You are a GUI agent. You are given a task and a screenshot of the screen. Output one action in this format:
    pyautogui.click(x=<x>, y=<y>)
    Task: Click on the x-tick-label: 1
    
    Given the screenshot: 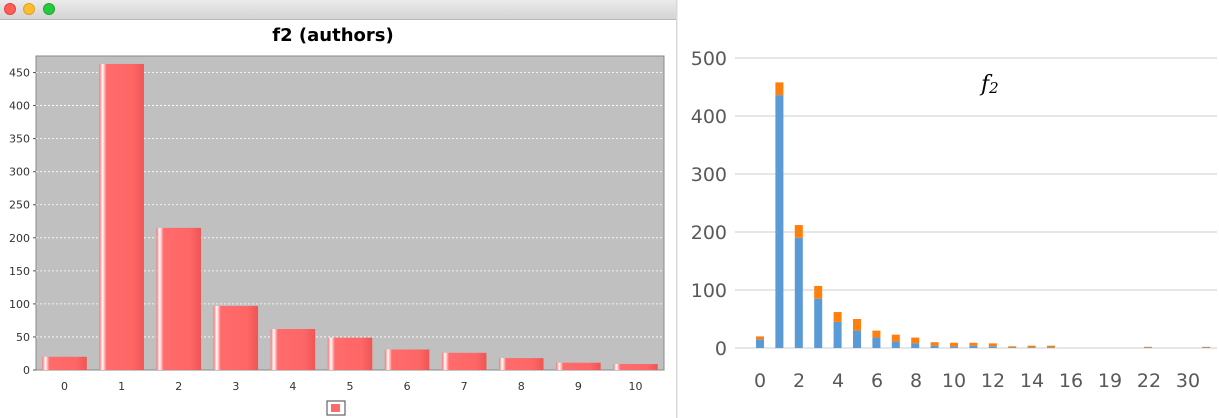 What is the action you would take?
    pyautogui.click(x=121, y=386)
    